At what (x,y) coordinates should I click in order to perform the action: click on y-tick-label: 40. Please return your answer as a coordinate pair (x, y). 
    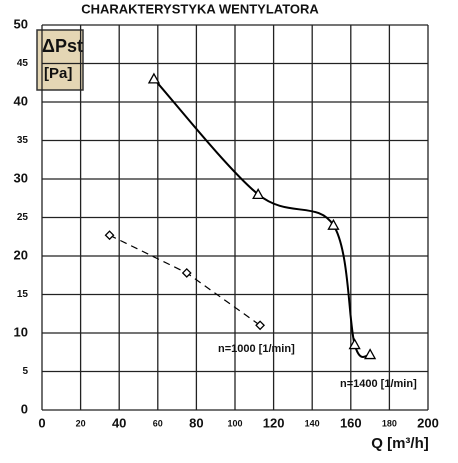
    Looking at the image, I should click on (21, 100).